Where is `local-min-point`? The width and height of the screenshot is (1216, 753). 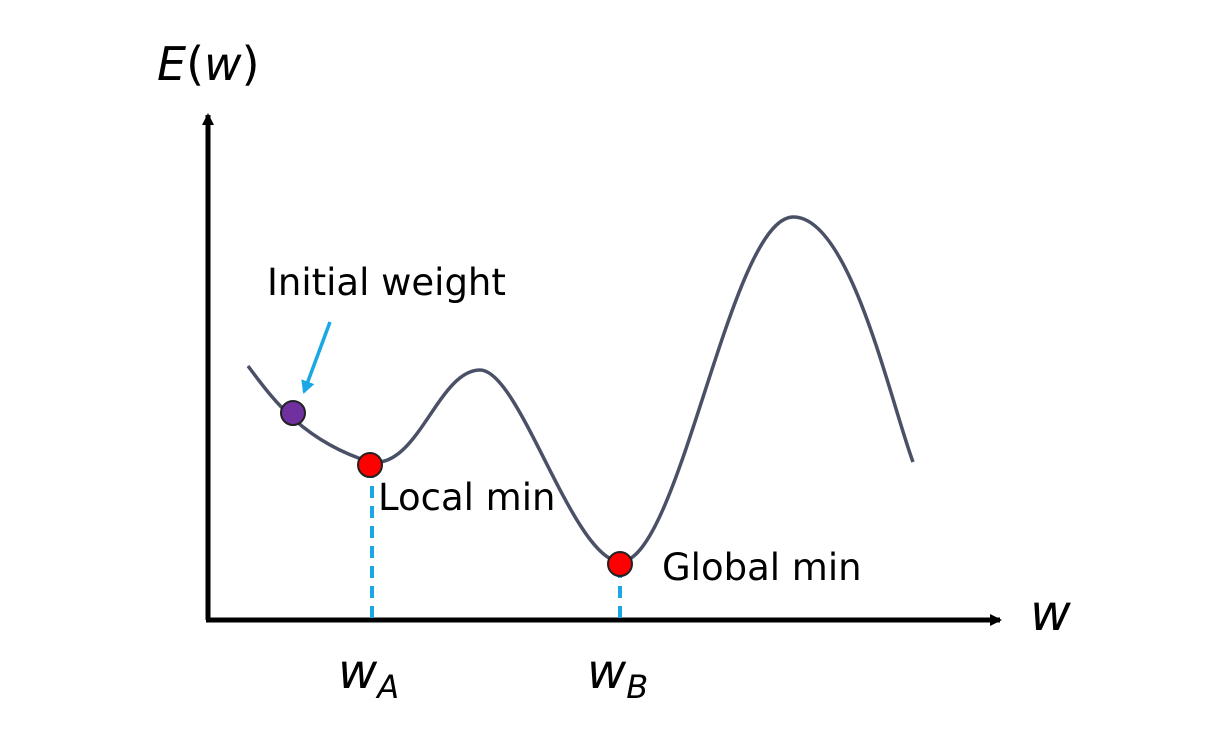
local-min-point is located at coordinates (370, 465).